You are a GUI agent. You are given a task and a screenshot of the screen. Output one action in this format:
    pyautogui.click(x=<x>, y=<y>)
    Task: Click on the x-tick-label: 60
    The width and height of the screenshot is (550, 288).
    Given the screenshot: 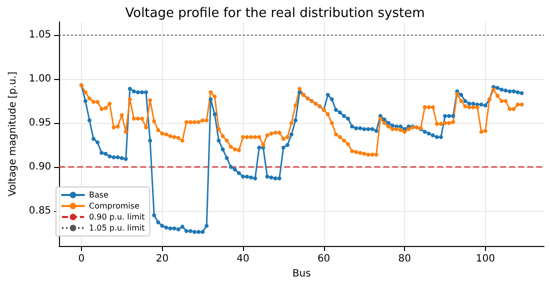 What is the action you would take?
    pyautogui.click(x=323, y=259)
    